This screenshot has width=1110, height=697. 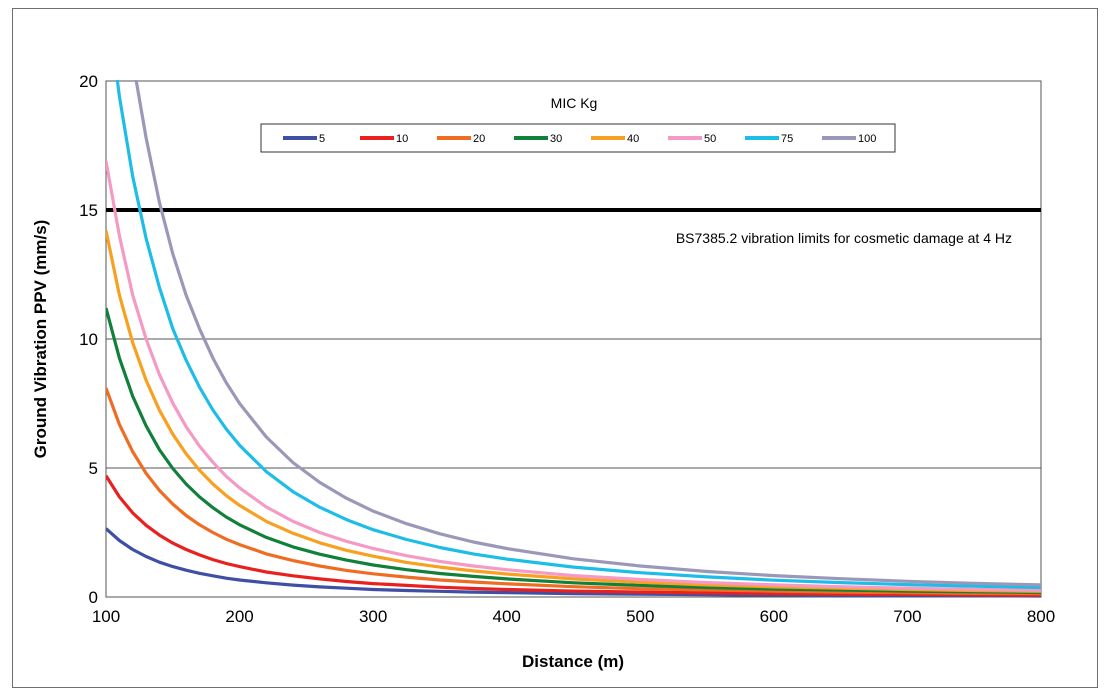 I want to click on legend-title: MIC Kg, so click(x=574, y=103).